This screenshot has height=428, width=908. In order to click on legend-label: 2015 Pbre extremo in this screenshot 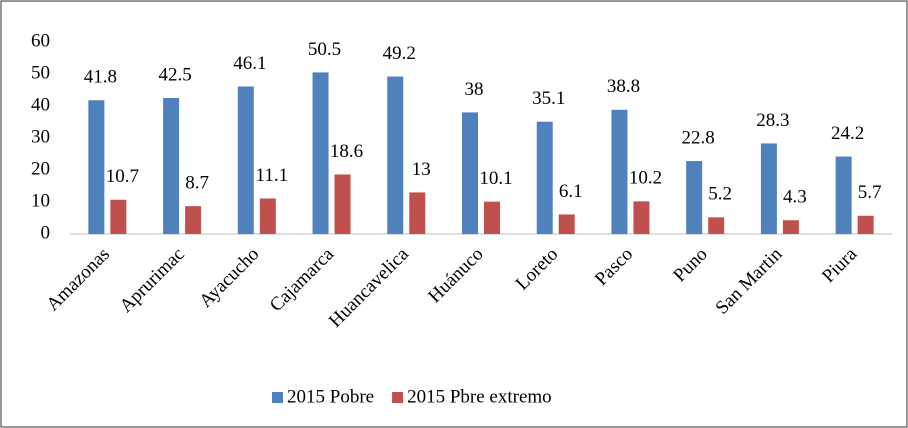, I will do `click(479, 396)`.